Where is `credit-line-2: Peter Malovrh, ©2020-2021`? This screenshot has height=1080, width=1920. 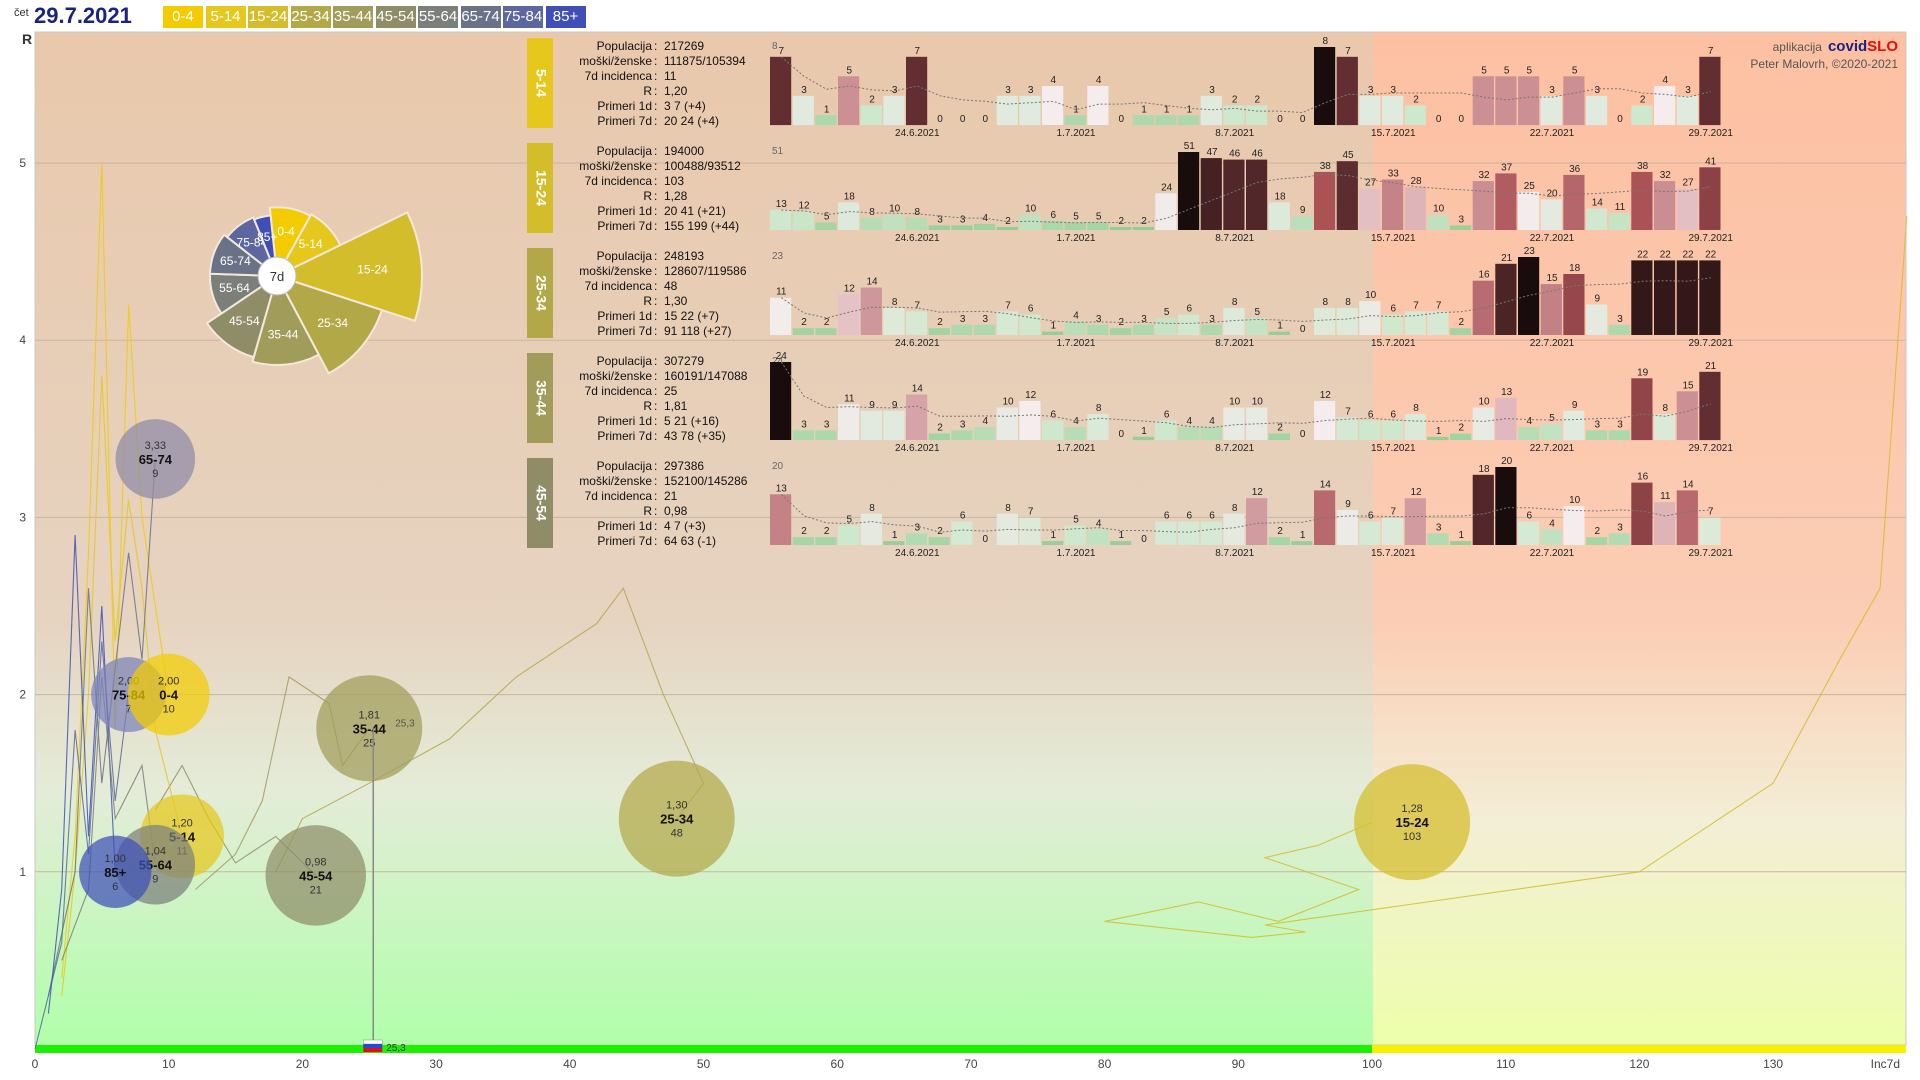 credit-line-2: Peter Malovrh, ©2020-2021 is located at coordinates (1824, 64).